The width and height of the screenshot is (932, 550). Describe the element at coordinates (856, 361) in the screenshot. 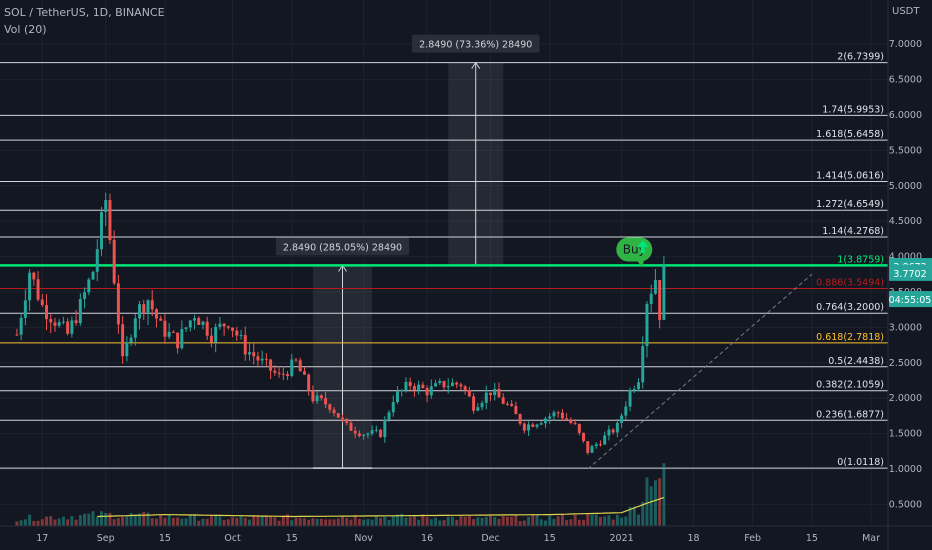

I see `fib-level-label: 0.5(2.4438)` at that location.